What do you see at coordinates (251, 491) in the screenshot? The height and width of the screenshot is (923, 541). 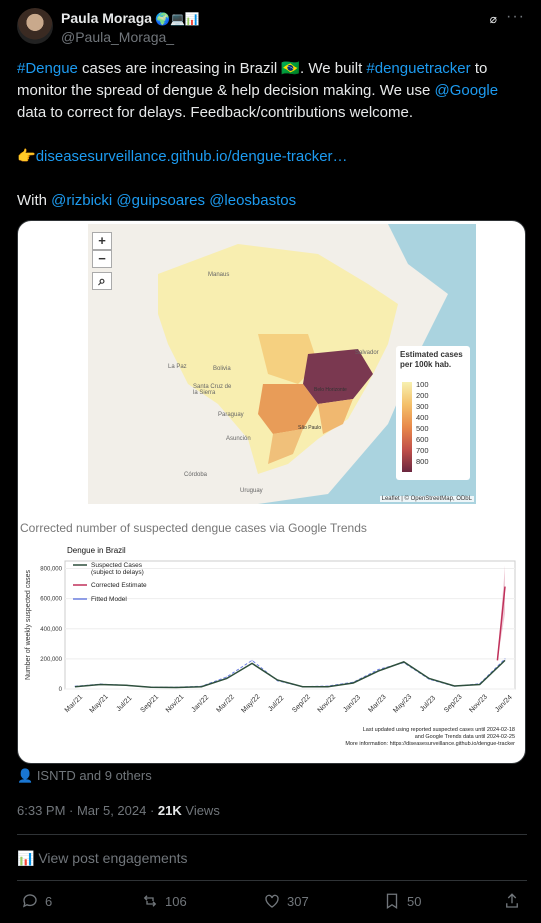 I see `map-label: Uruguay` at bounding box center [251, 491].